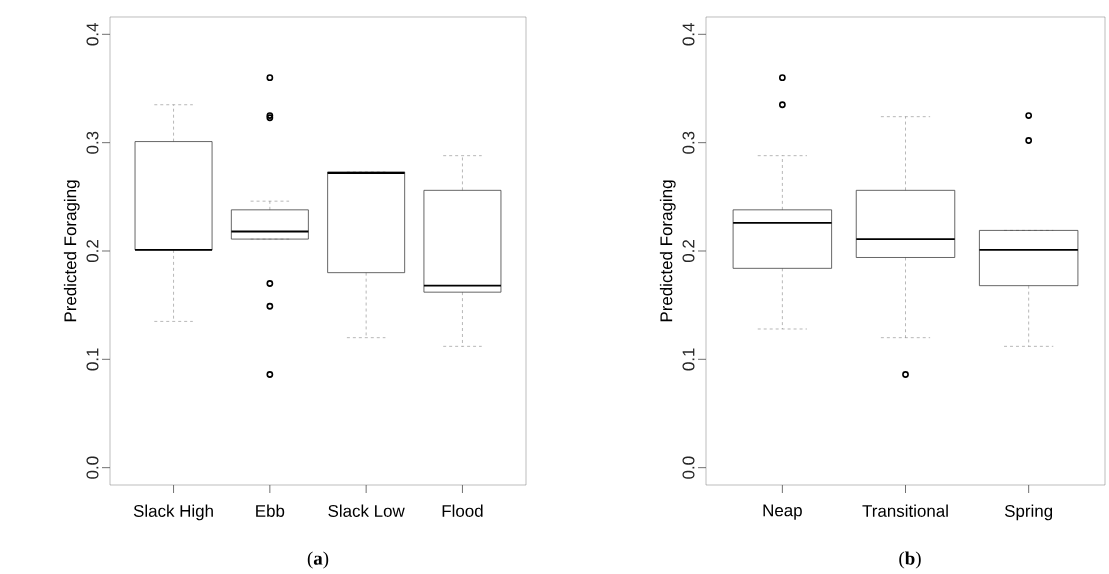 The width and height of the screenshot is (1109, 574). Describe the element at coordinates (318, 560) in the screenshot. I see `text: (a)` at that location.